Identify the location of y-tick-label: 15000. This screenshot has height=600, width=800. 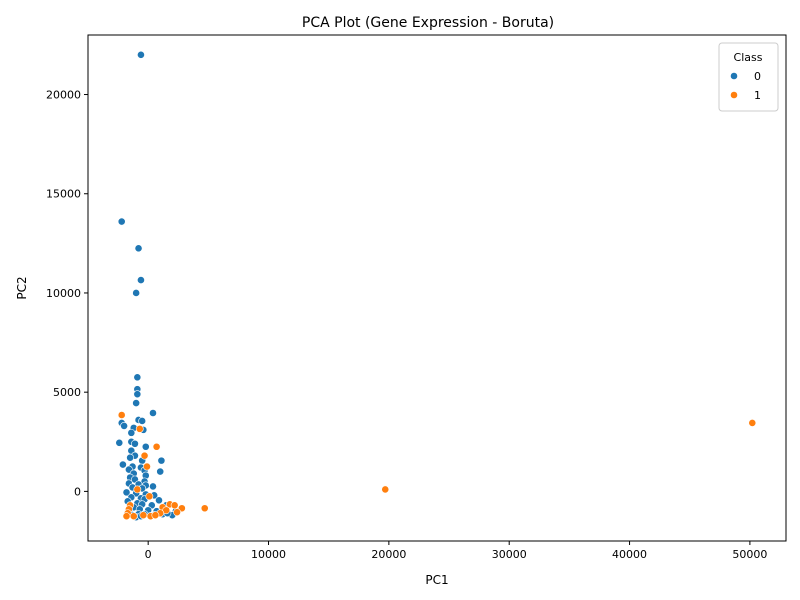
(63, 194).